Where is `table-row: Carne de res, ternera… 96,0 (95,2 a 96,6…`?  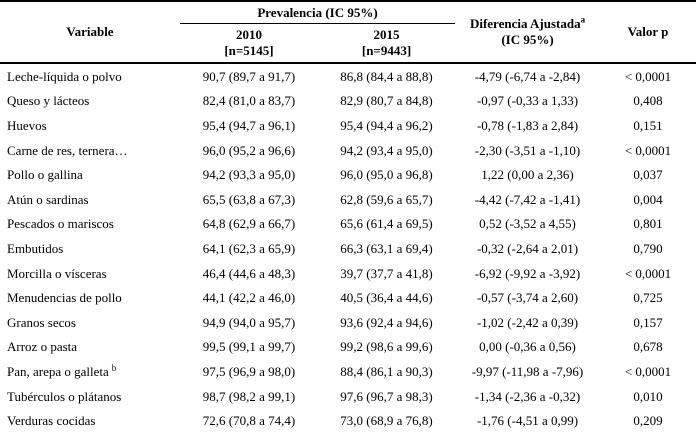
table-row: Carne de res, ternera… 96,0 (95,2 a 96,6… is located at coordinates (348, 150).